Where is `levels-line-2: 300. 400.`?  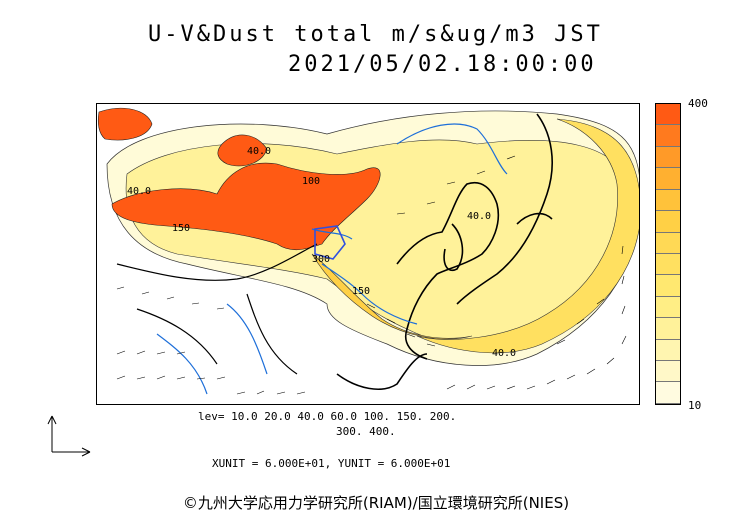 levels-line-2: 300. 400. is located at coordinates (366, 431).